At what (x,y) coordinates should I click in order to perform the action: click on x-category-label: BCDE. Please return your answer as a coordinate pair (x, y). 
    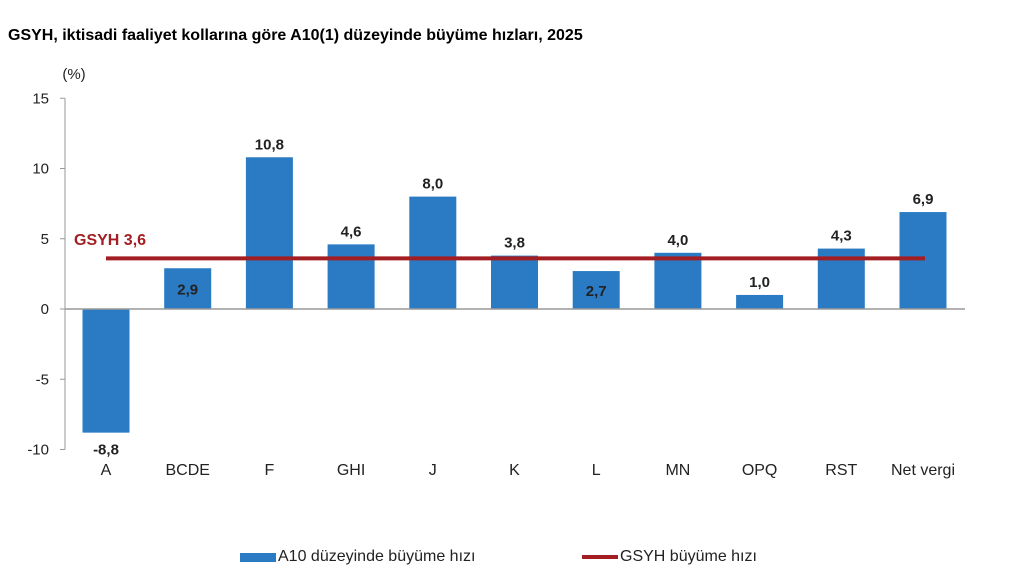
    Looking at the image, I should click on (187, 470).